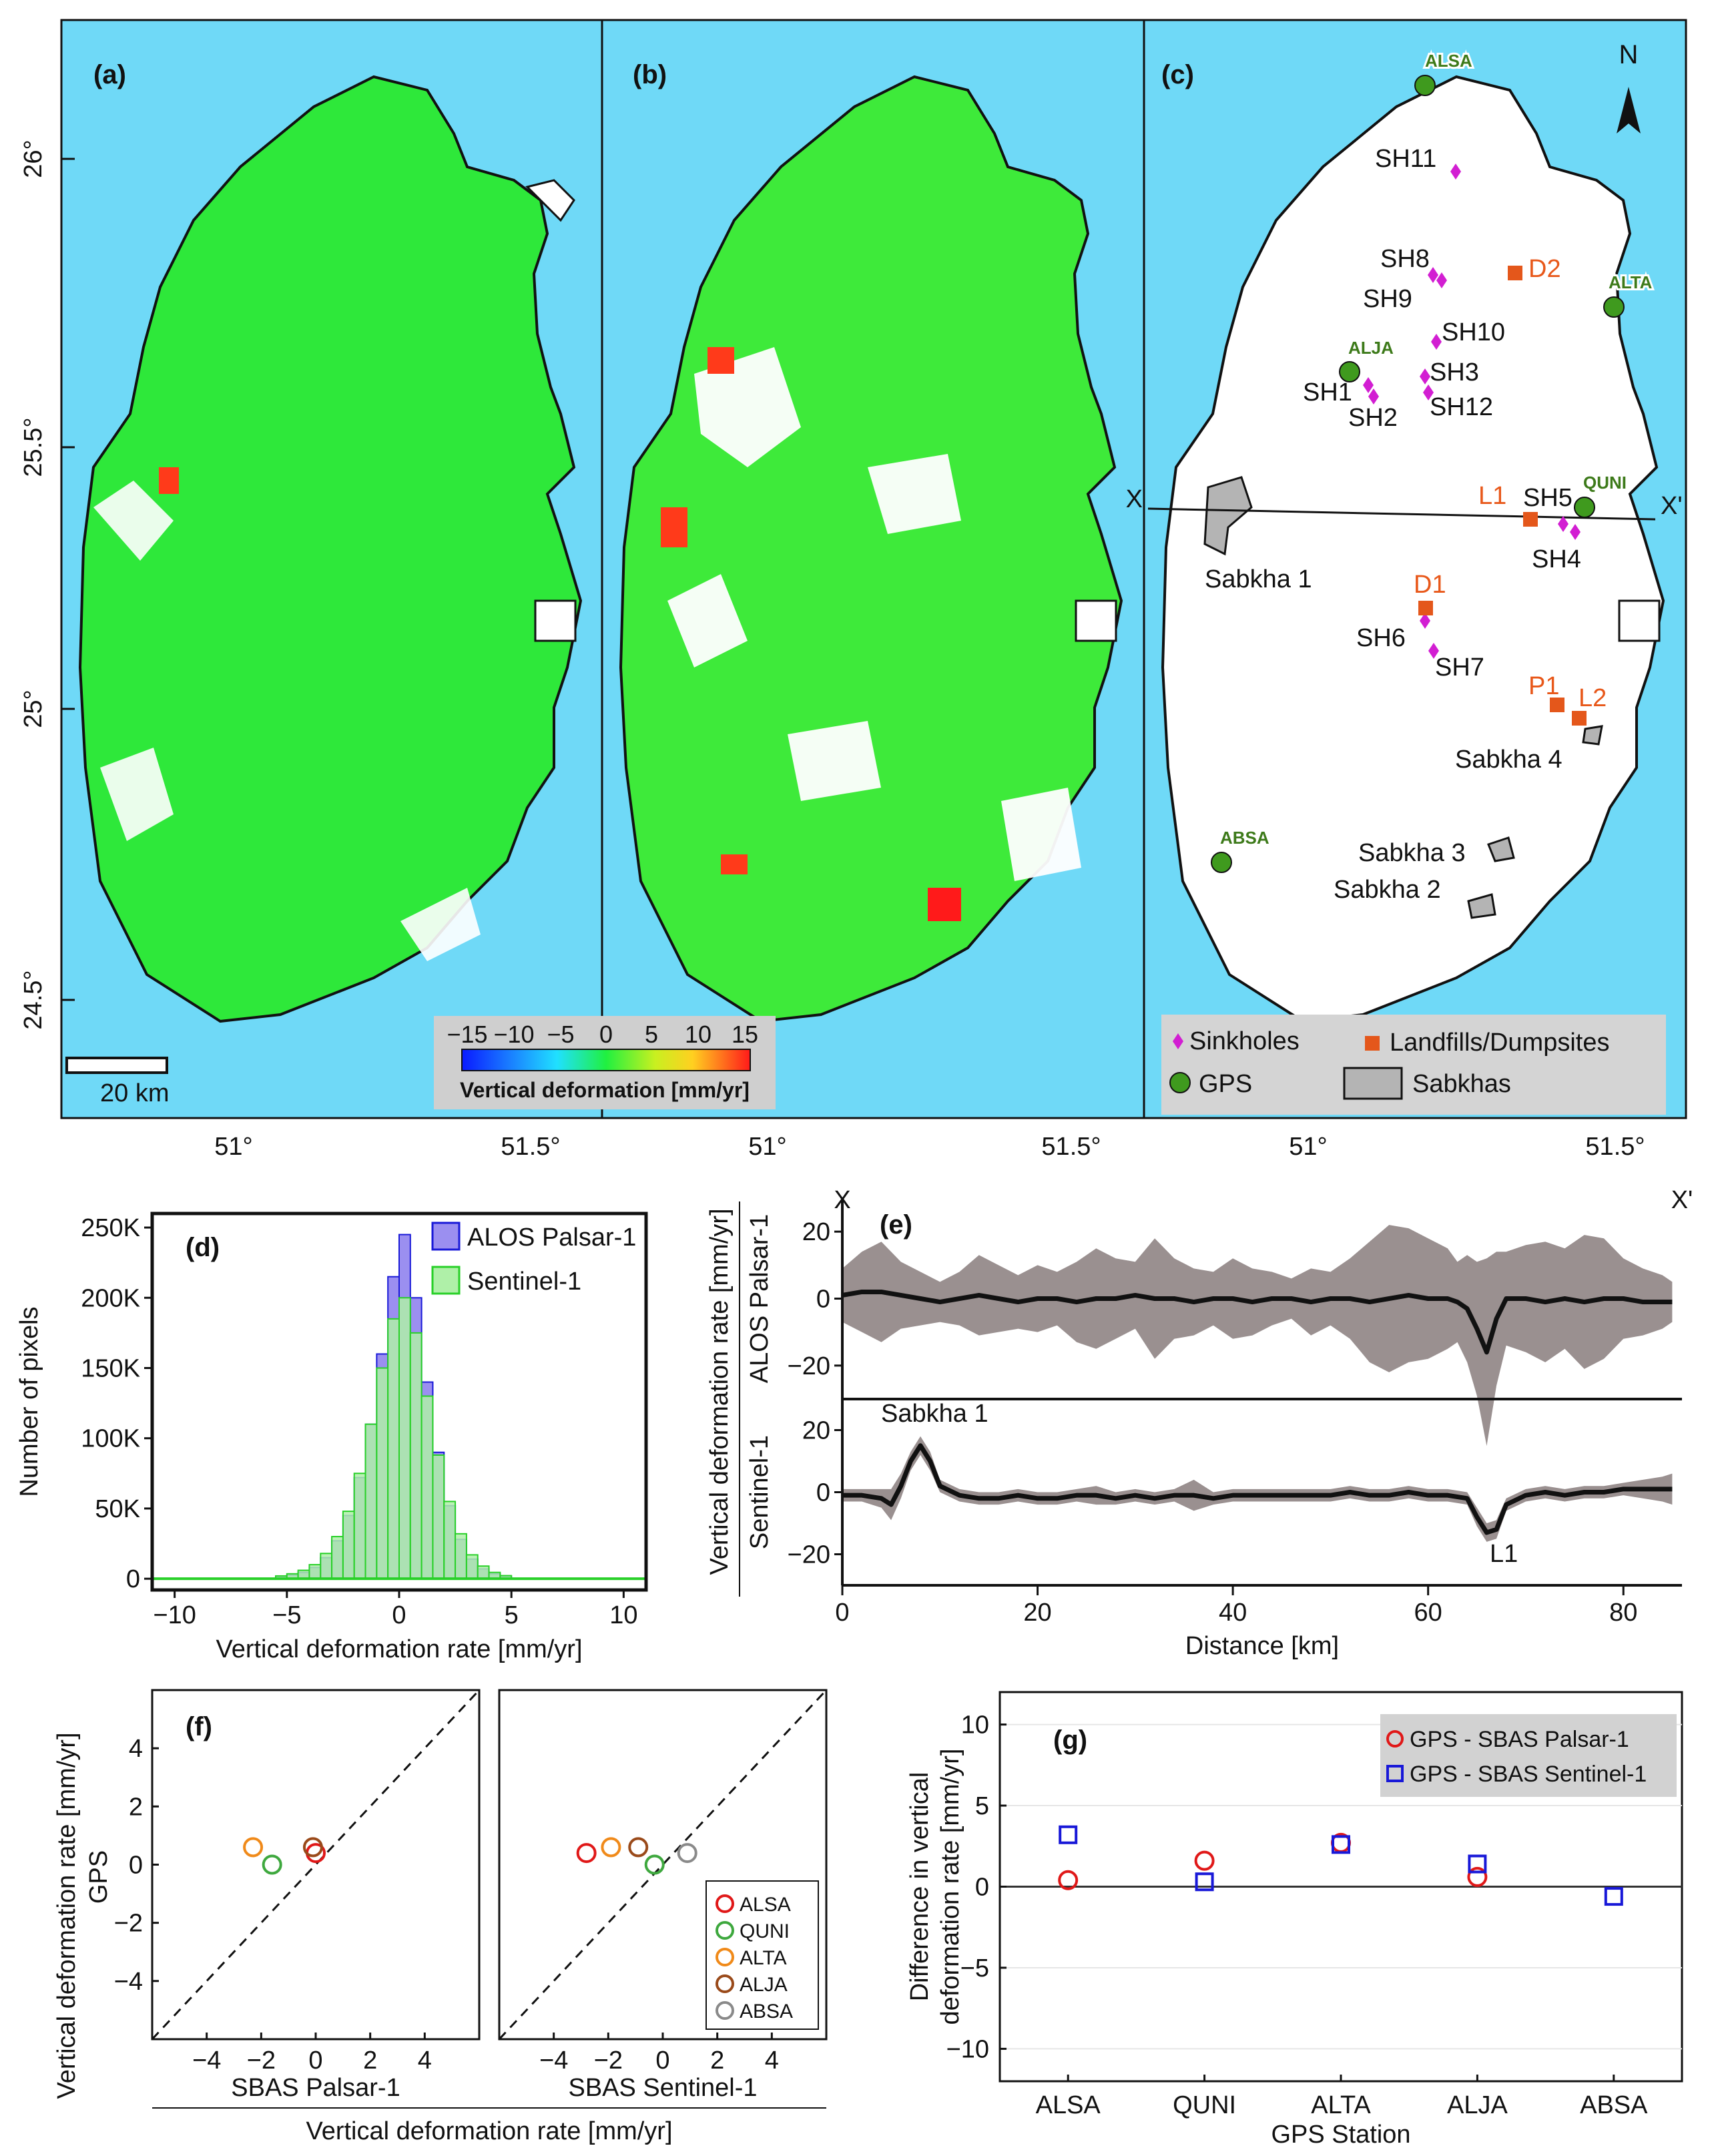 The width and height of the screenshot is (1714, 2156). I want to click on diff-point-palsar, so click(1204, 1860).